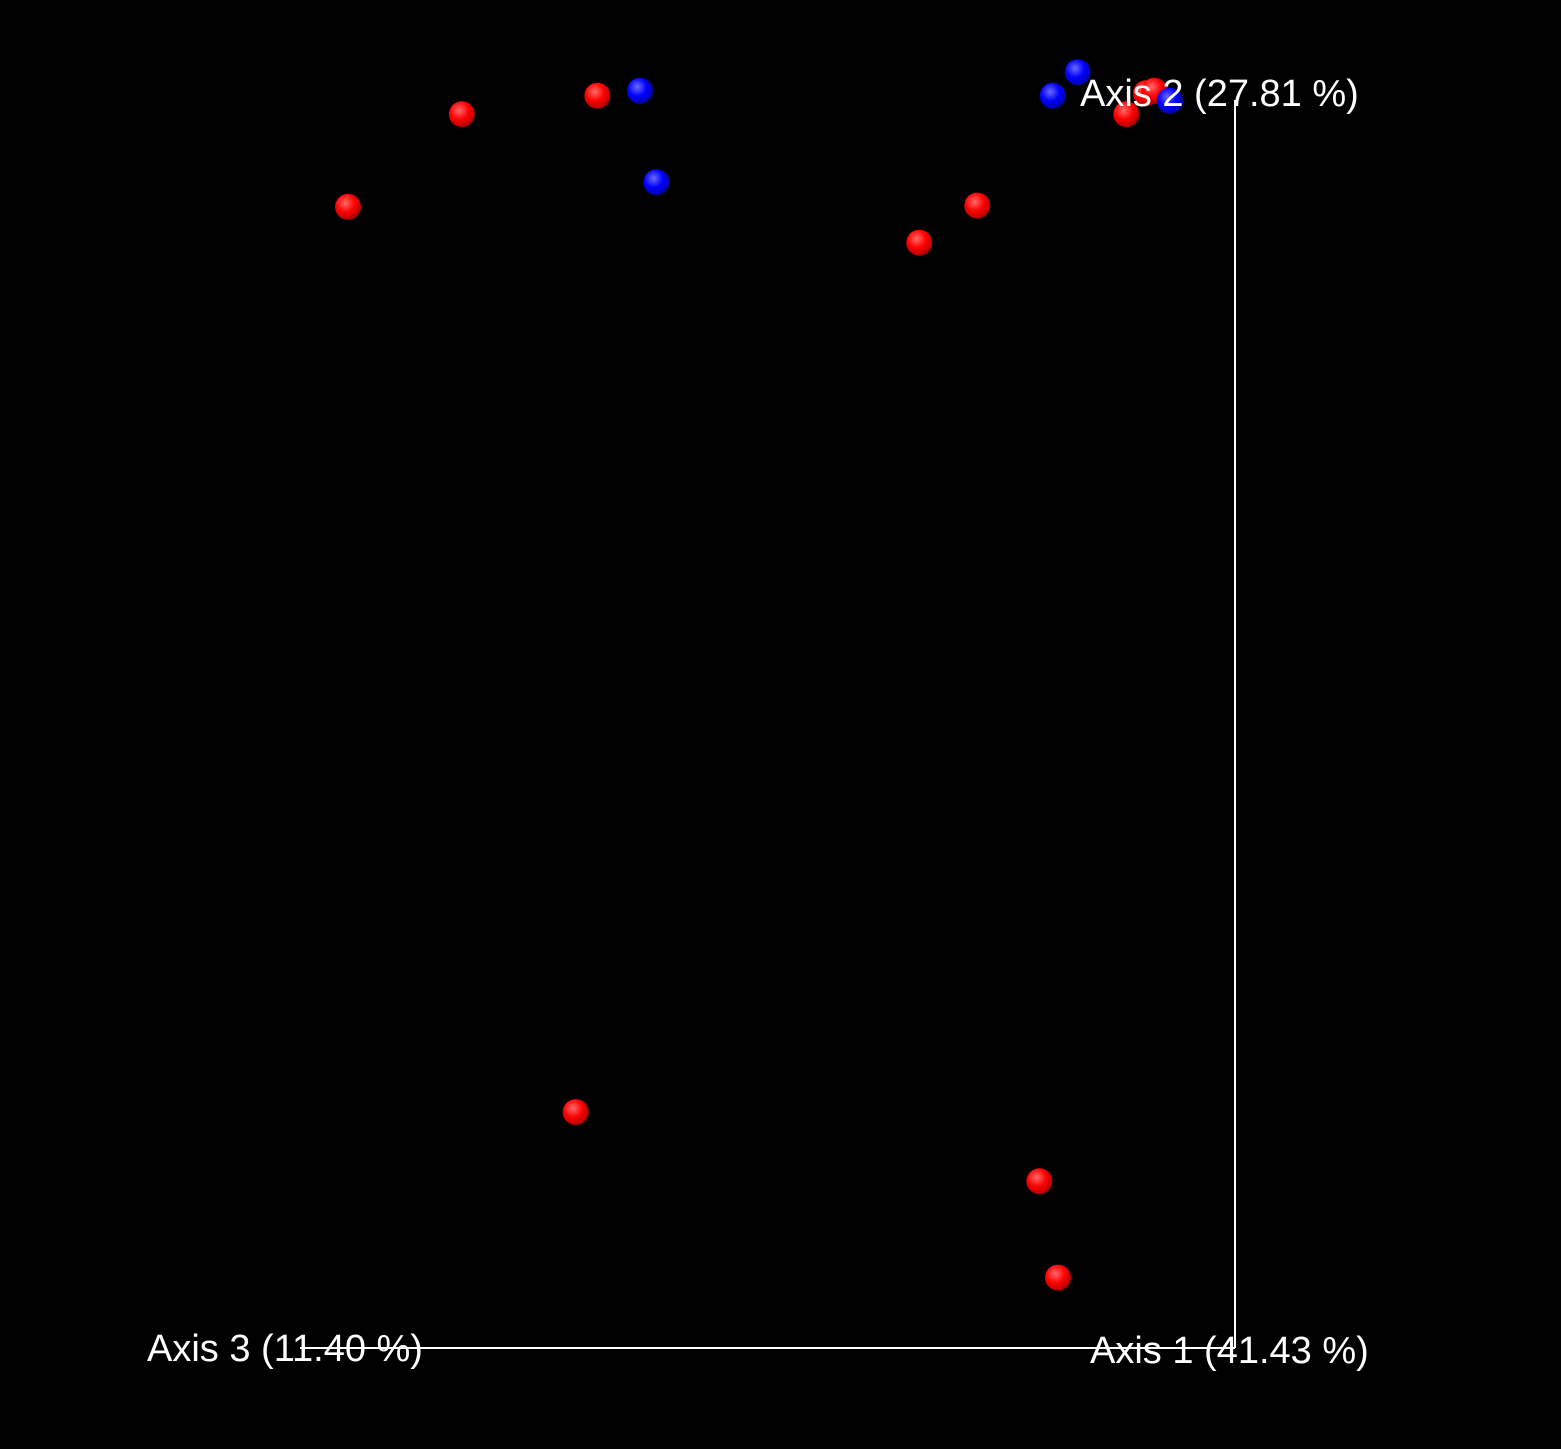 Image resolution: width=1561 pixels, height=1449 pixels. Describe the element at coordinates (285, 1349) in the screenshot. I see `axis-3-label: Axis 3 (11.40 %)` at that location.